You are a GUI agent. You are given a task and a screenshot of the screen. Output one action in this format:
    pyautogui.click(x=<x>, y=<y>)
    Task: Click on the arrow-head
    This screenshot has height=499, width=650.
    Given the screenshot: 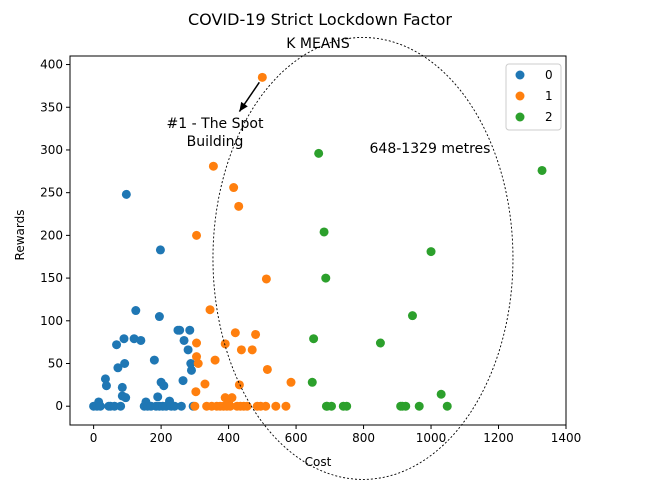 What is the action you would take?
    pyautogui.click(x=243, y=106)
    